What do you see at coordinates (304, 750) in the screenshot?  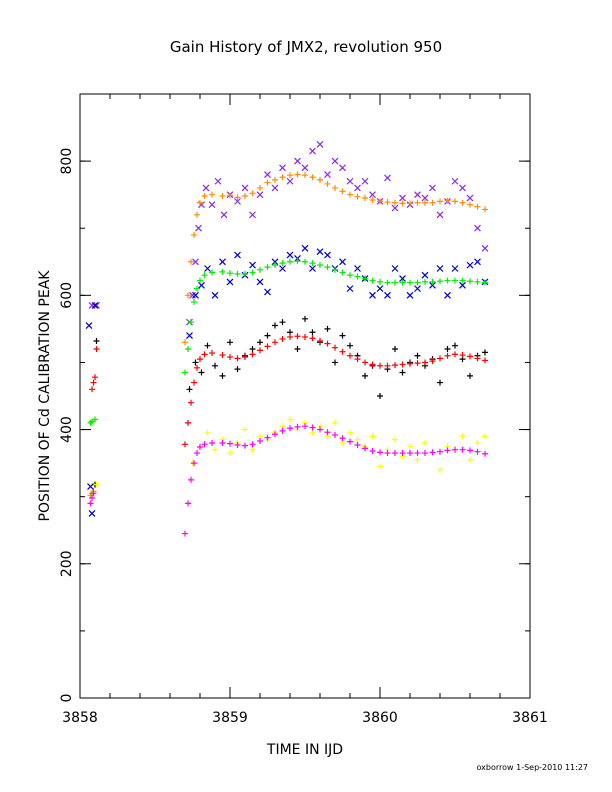 I see `x-axis-label: TIME IN IJD` at bounding box center [304, 750].